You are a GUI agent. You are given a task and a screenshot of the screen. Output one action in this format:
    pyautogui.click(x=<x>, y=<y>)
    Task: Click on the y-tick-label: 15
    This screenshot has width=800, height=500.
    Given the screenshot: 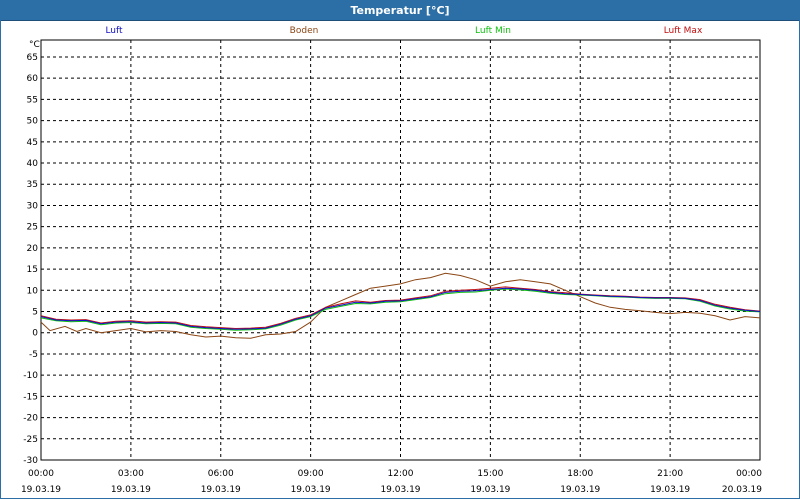 What is the action you would take?
    pyautogui.click(x=32, y=270)
    